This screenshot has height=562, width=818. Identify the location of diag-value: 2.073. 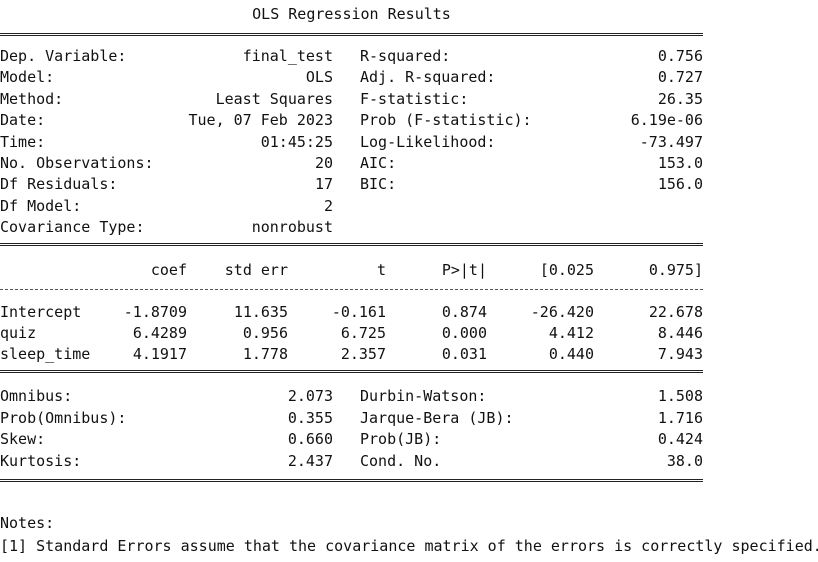
(310, 396).